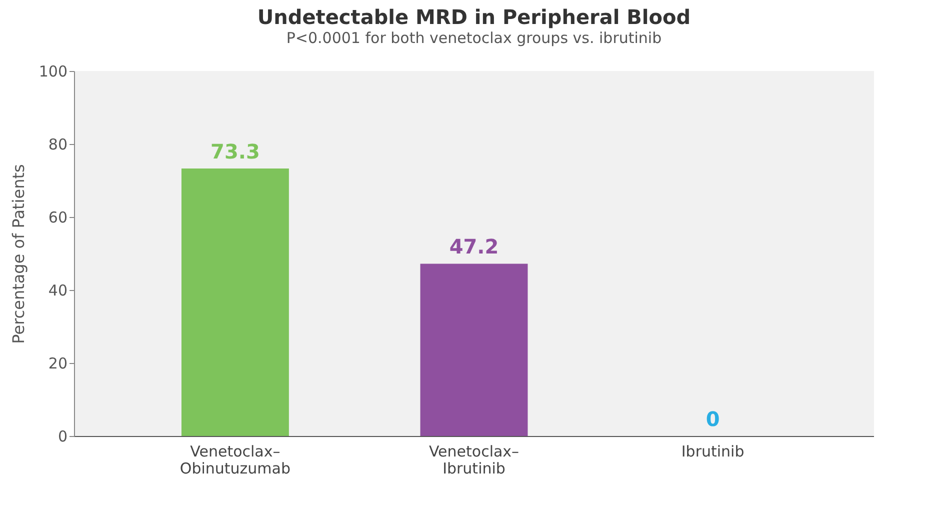 The height and width of the screenshot is (520, 935). What do you see at coordinates (474, 17) in the screenshot?
I see `chart-title: Undetectable MRD in Peripheral Blood` at bounding box center [474, 17].